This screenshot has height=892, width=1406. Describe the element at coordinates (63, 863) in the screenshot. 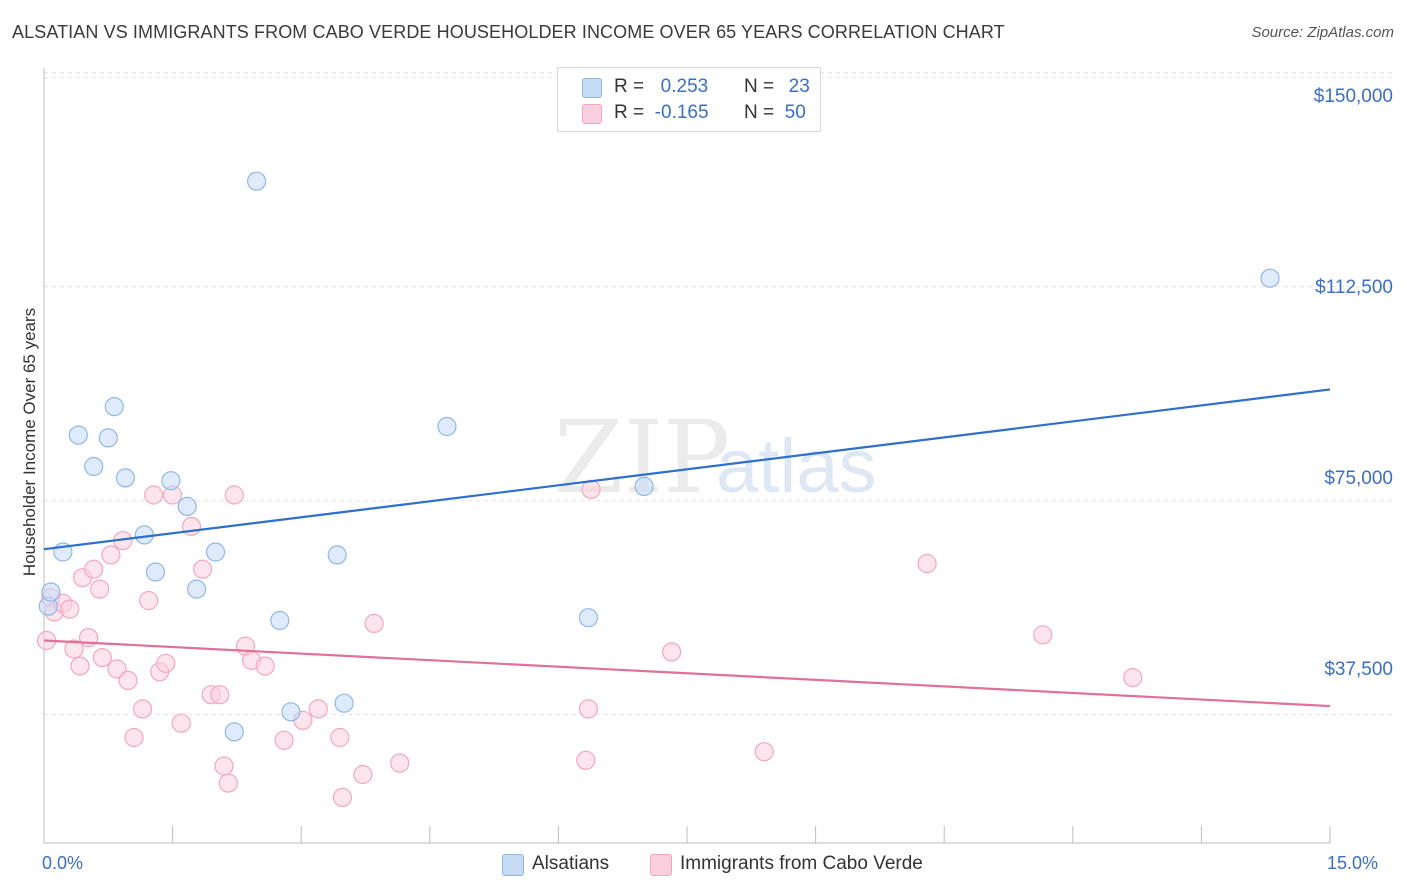

I see `x-tick-label-min: 0.0%` at that location.